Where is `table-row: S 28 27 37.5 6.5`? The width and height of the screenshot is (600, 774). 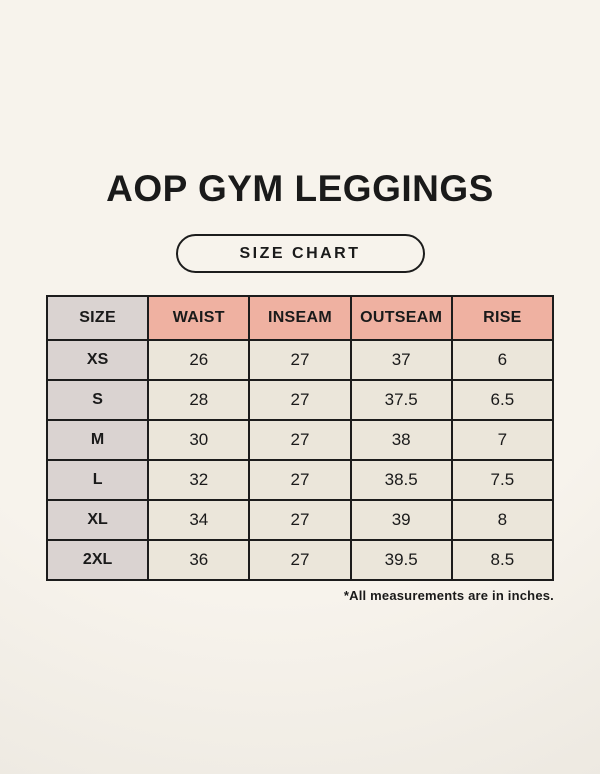
table-row: S 28 27 37.5 6.5 is located at coordinates (300, 399).